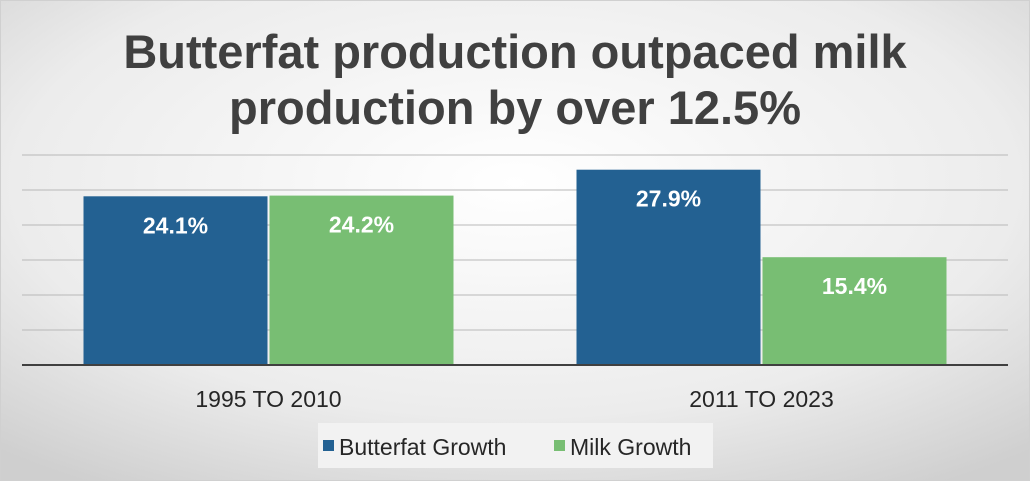  I want to click on x-tick-label: 1995 TO 2010, so click(268, 399).